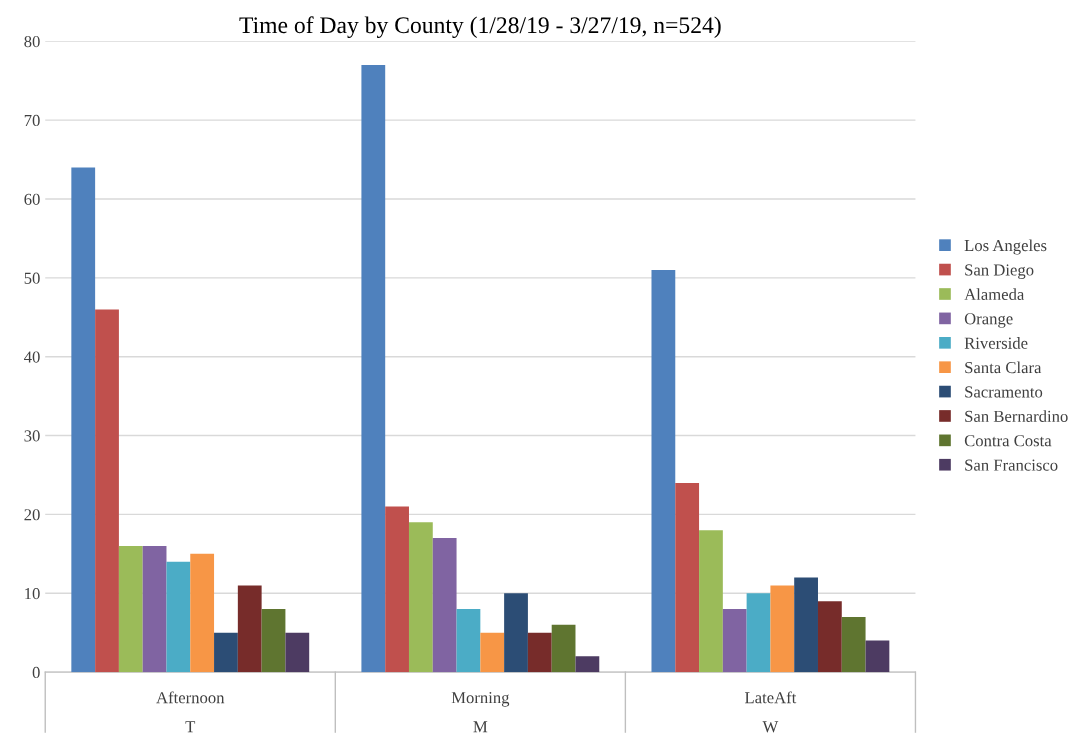  I want to click on y-tick-label: 80, so click(32, 41).